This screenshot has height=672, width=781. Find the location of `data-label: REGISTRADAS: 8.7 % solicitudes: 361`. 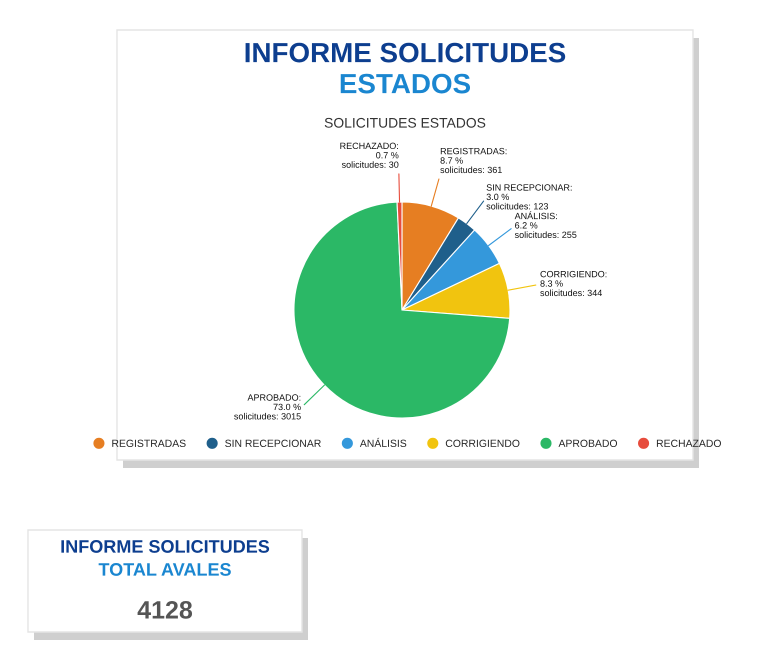

data-label: REGISTRADAS: 8.7 % solicitudes: 361 is located at coordinates (473, 161).